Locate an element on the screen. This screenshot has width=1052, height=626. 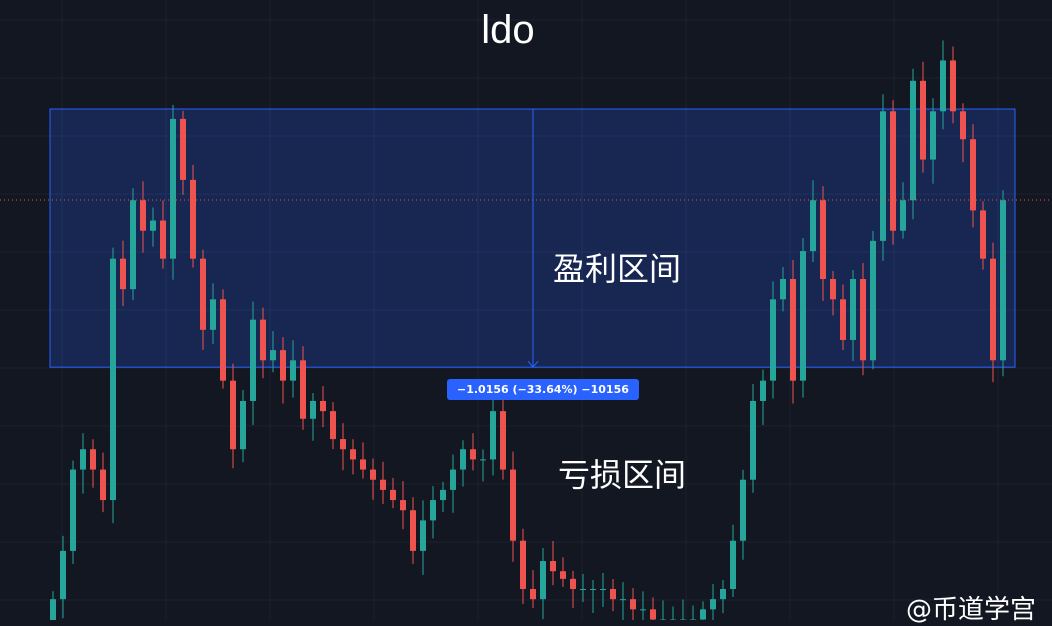
loss-zone-label: 亏损区间 is located at coordinates (622, 475).